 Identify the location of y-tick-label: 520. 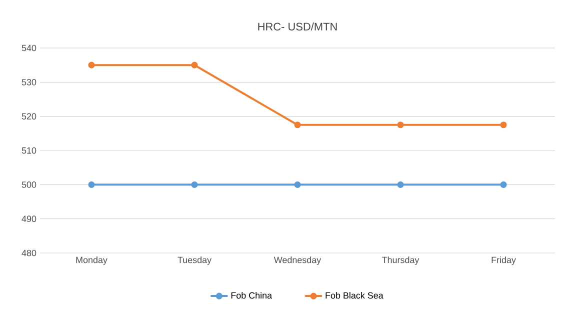
(29, 116).